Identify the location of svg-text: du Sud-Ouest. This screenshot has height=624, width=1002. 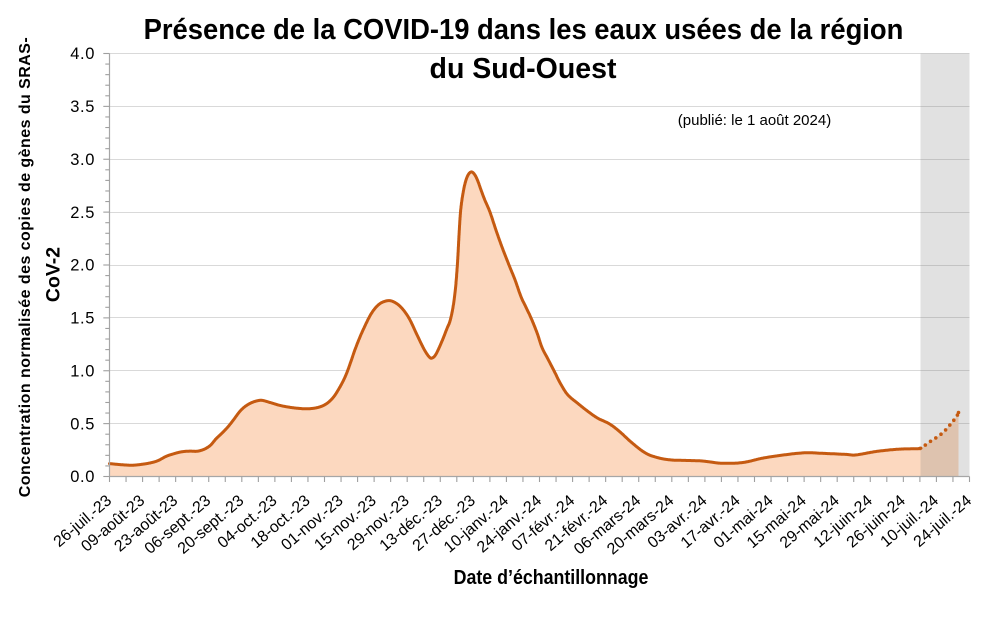
(523, 69).